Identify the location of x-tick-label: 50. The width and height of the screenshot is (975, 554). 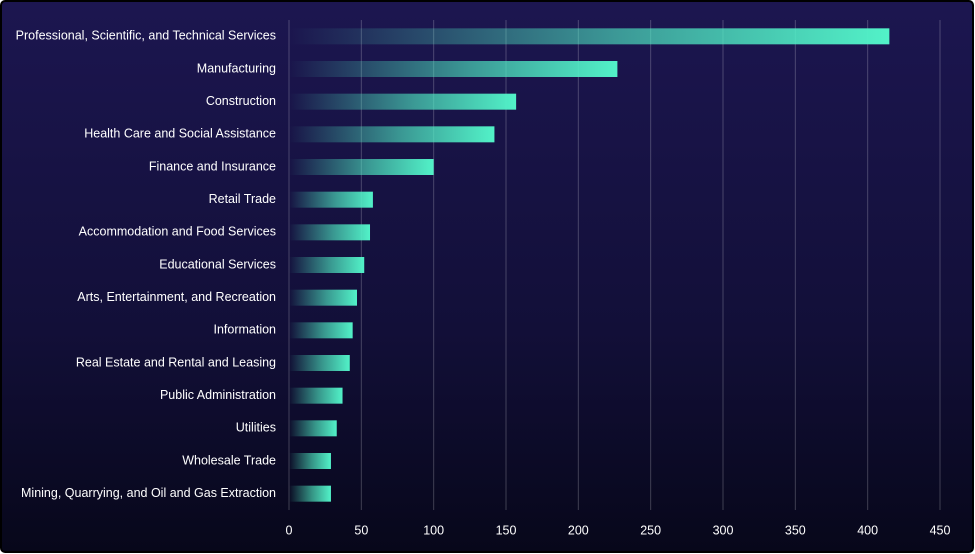
(361, 530).